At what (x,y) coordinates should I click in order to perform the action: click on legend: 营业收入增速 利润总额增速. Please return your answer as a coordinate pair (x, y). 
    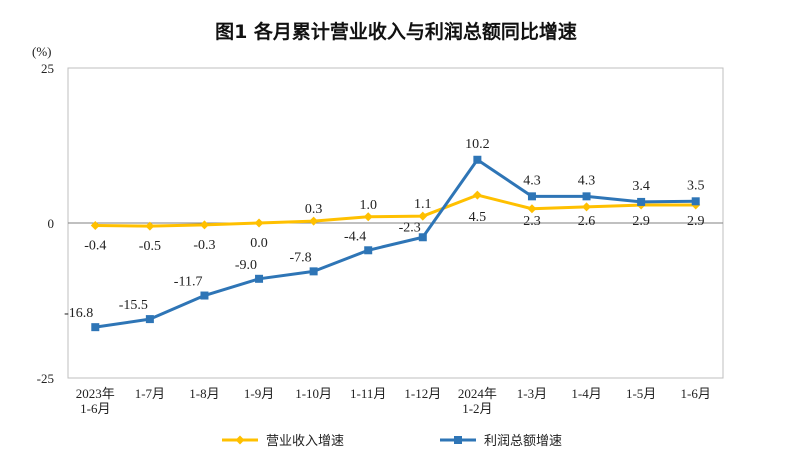
    Looking at the image, I should click on (392, 441).